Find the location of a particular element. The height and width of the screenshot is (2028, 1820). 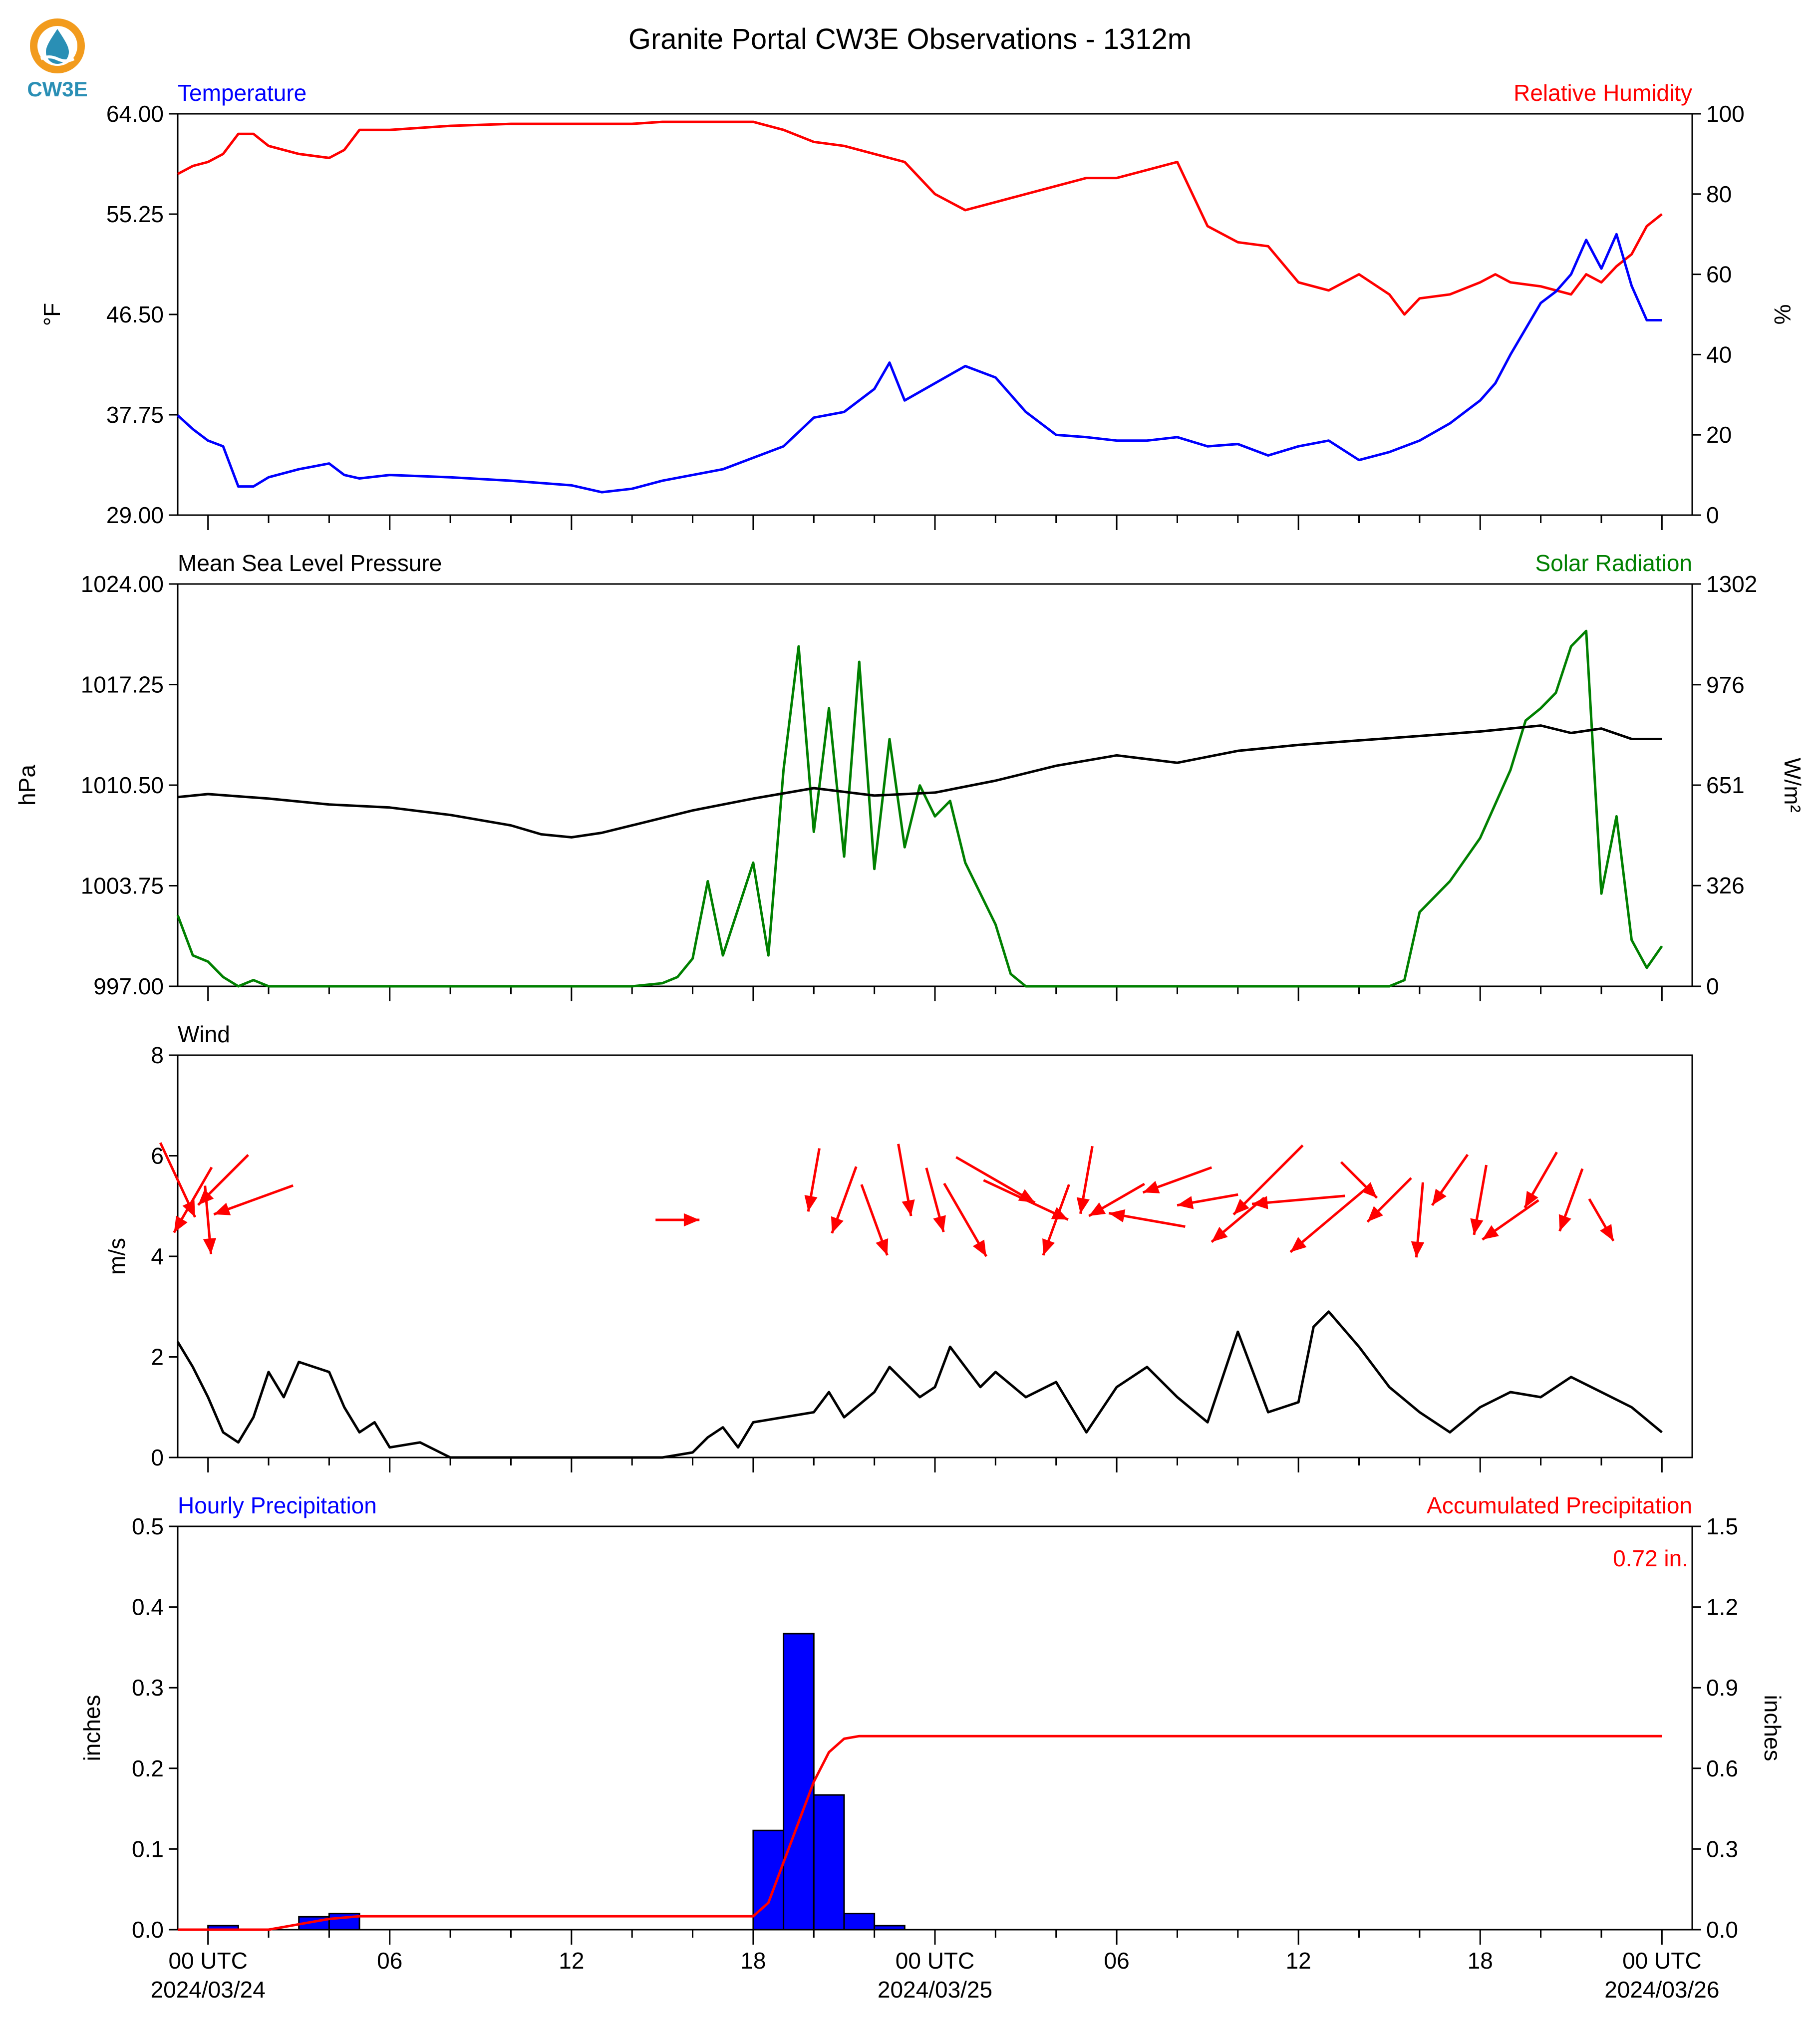

panel-title-left: Wind is located at coordinates (204, 1034).